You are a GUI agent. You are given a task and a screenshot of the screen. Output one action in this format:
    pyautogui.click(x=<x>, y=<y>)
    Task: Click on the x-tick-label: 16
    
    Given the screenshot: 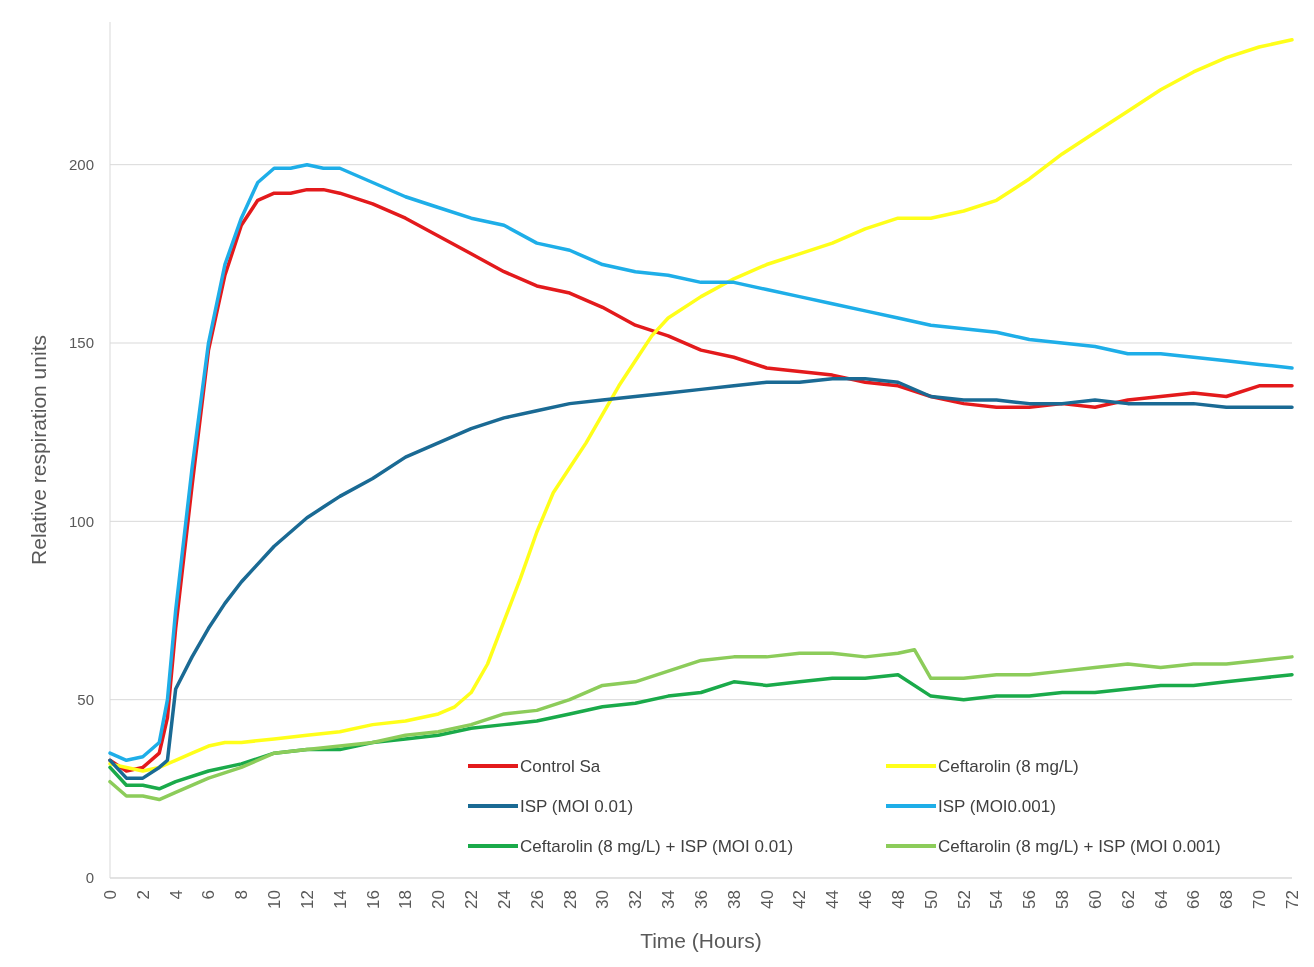 What is the action you would take?
    pyautogui.click(x=373, y=899)
    